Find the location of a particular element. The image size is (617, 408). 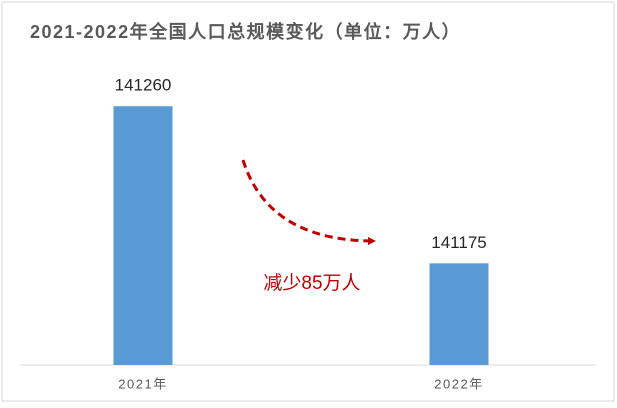

annotation: 减少85万人 is located at coordinates (311, 283).